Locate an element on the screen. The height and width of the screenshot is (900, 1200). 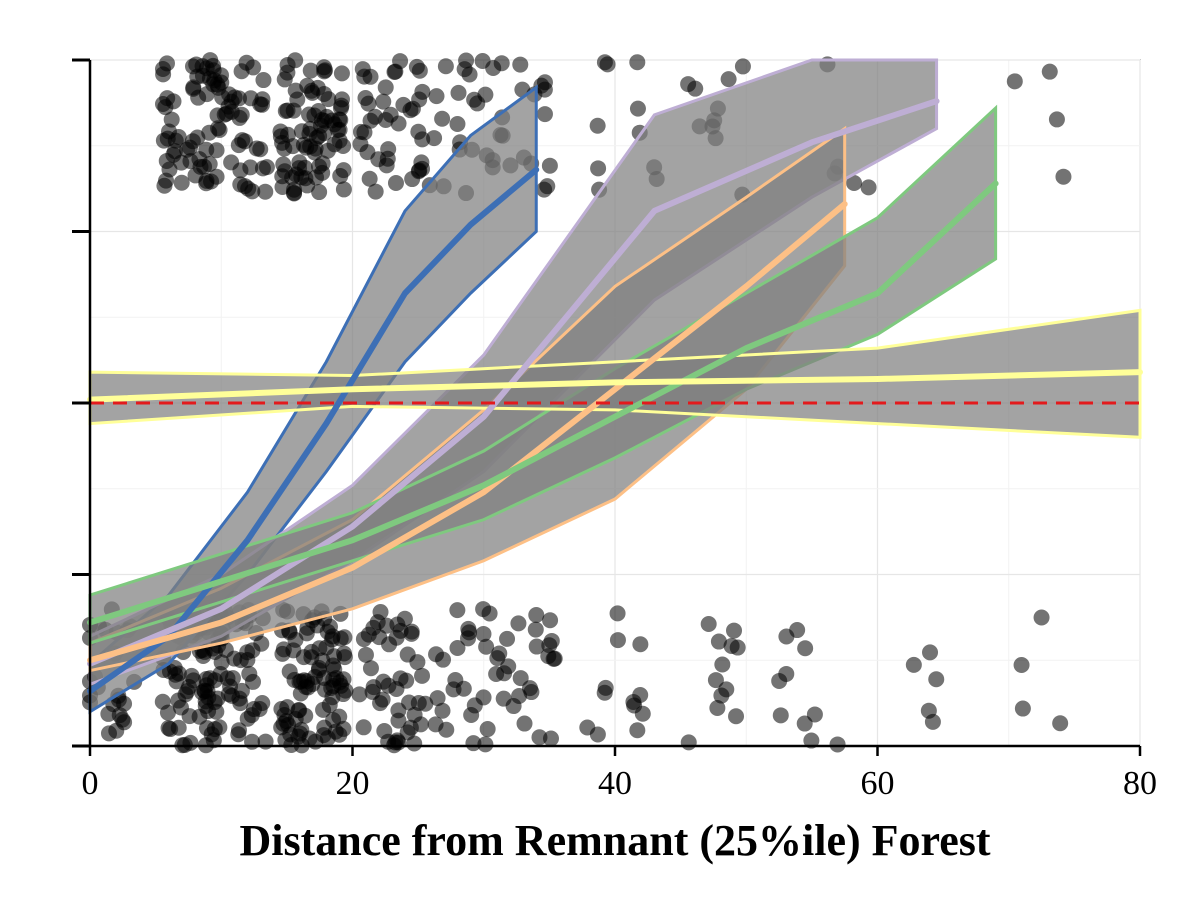
x-tick-label: 20 is located at coordinates (353, 783).